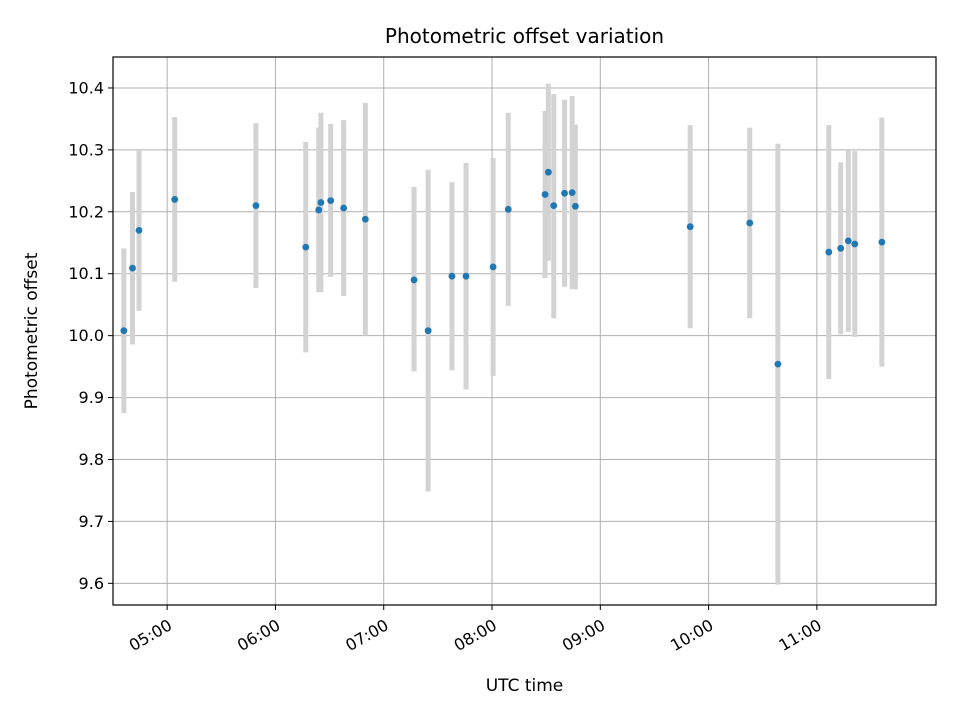 The width and height of the screenshot is (960, 720). I want to click on y-tick-label: 10.1, so click(86, 273).